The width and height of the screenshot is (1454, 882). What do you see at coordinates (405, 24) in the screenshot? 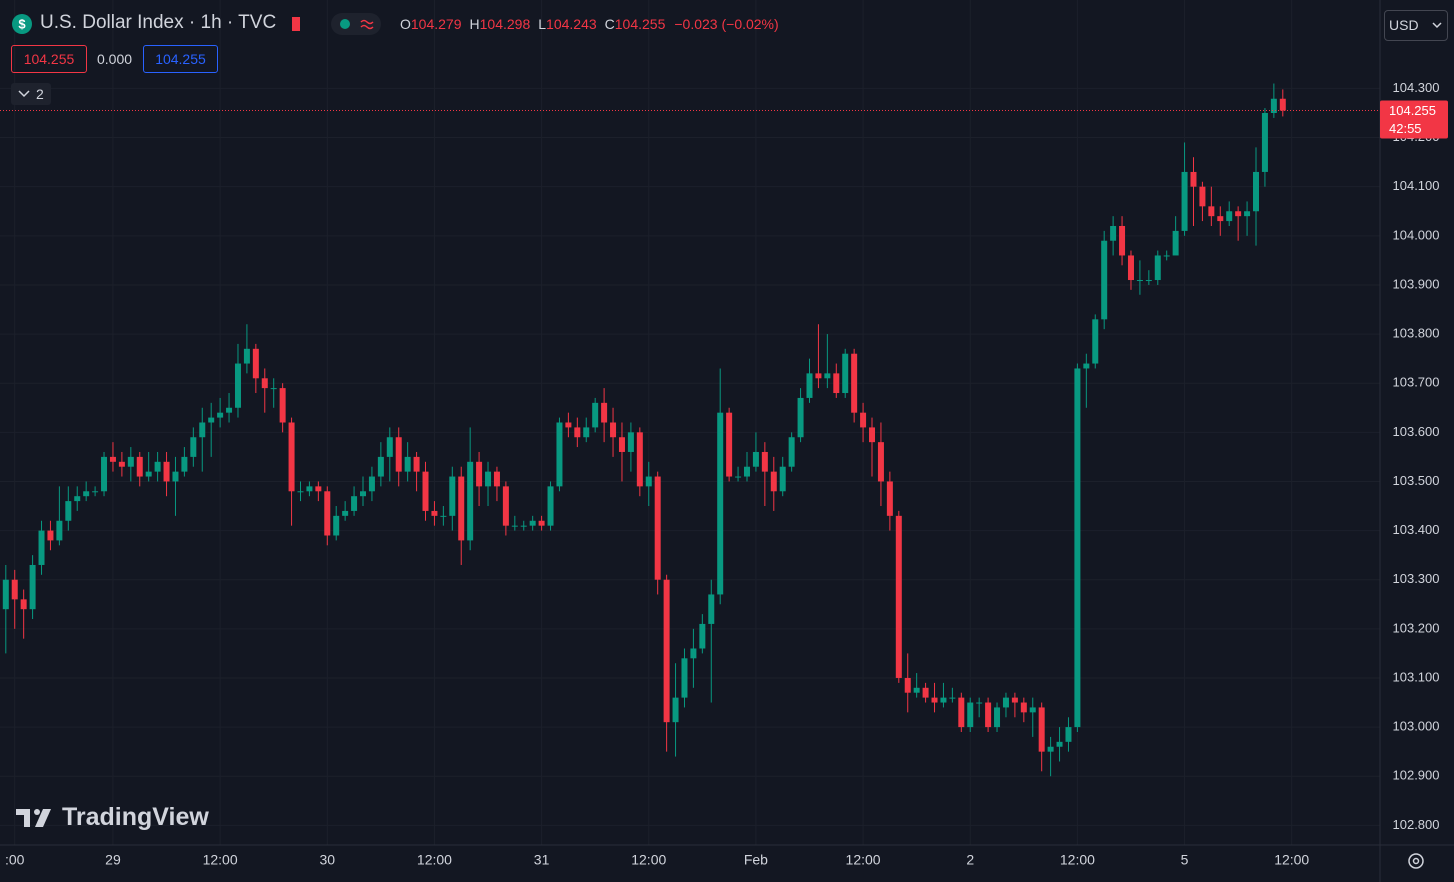
I see `ohlc-label: O` at bounding box center [405, 24].